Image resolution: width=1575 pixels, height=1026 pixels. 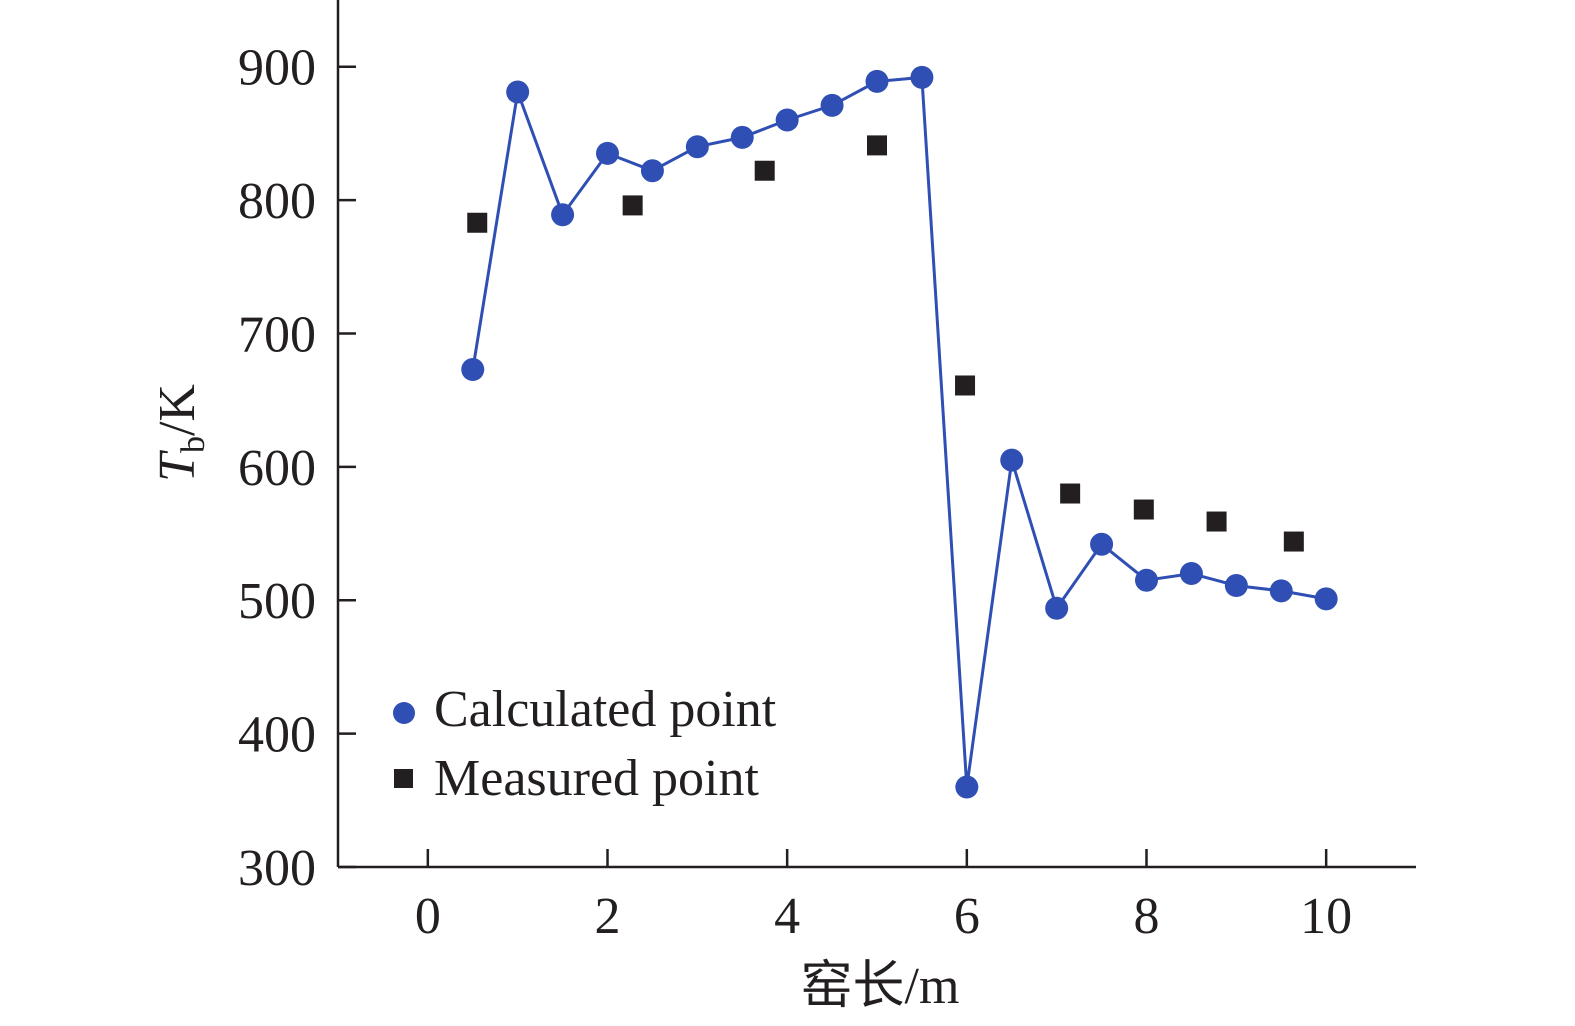 I want to click on x-axis-label: 窑长/m, so click(x=880, y=986).